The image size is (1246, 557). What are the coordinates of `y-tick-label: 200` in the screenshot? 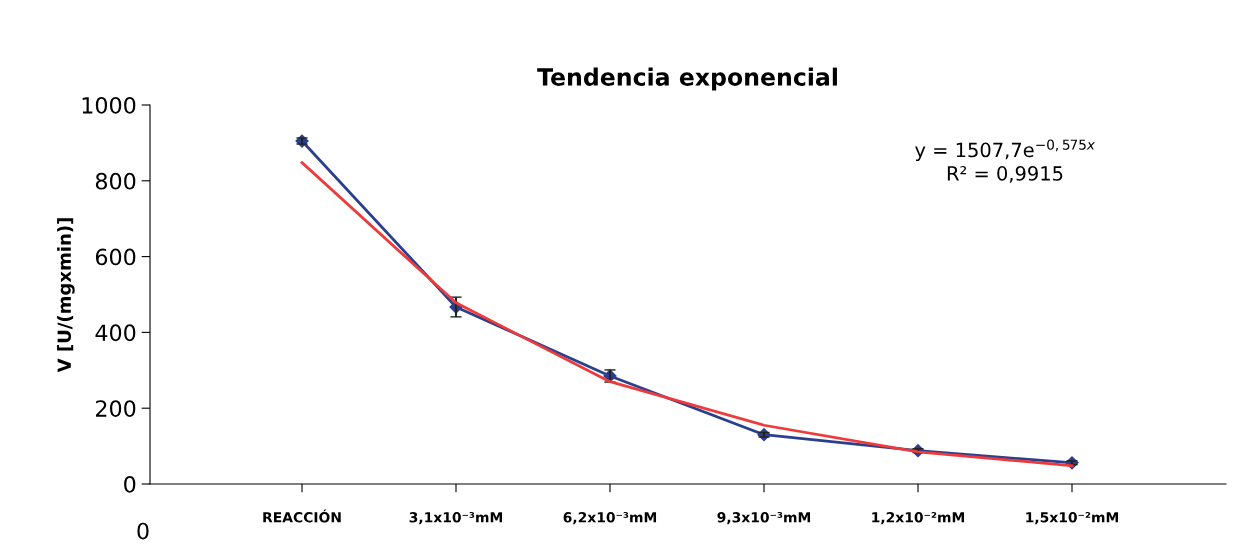 It's located at (116, 408).